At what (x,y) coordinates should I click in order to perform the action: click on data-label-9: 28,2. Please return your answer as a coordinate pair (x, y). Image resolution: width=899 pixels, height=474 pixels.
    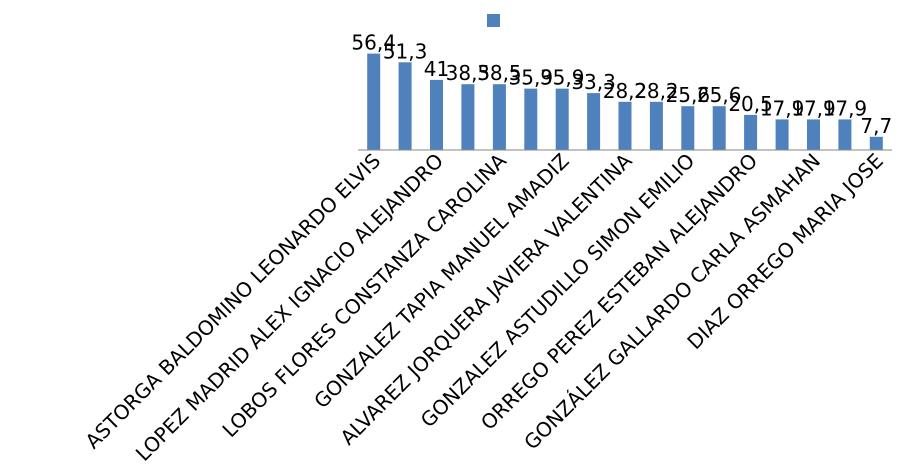
    Looking at the image, I should click on (656, 91).